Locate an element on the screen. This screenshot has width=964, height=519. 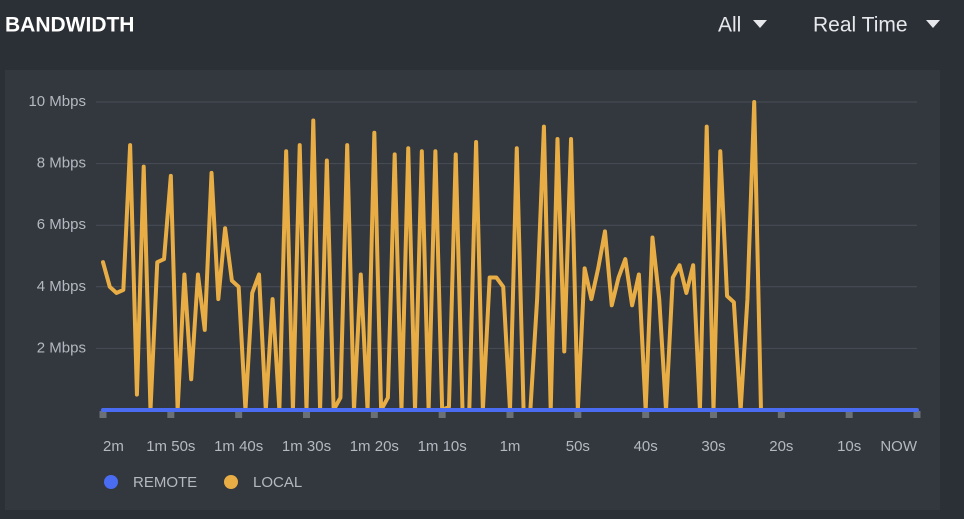
y-tick-label: 8 Mbps is located at coordinates (61, 163).